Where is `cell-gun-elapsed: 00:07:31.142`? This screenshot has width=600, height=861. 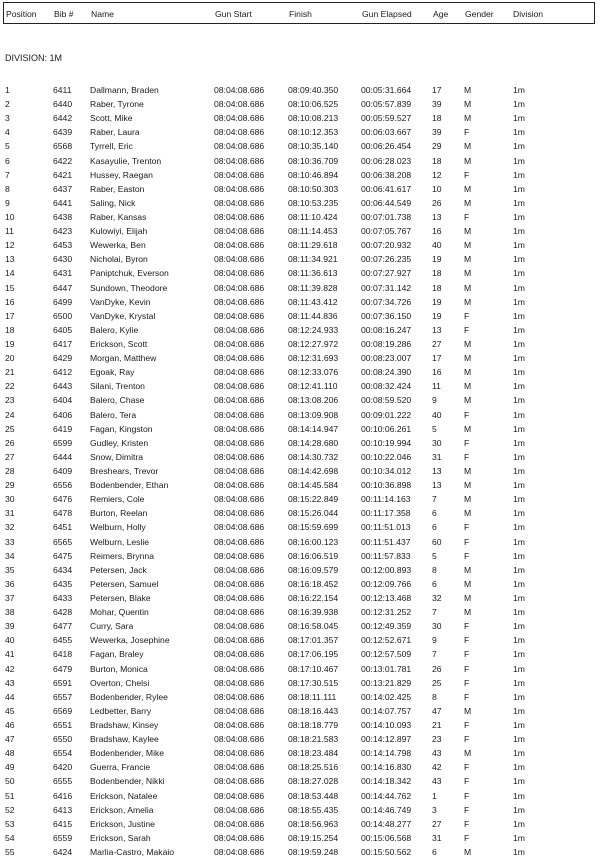 cell-gun-elapsed: 00:07:31.142 is located at coordinates (386, 287).